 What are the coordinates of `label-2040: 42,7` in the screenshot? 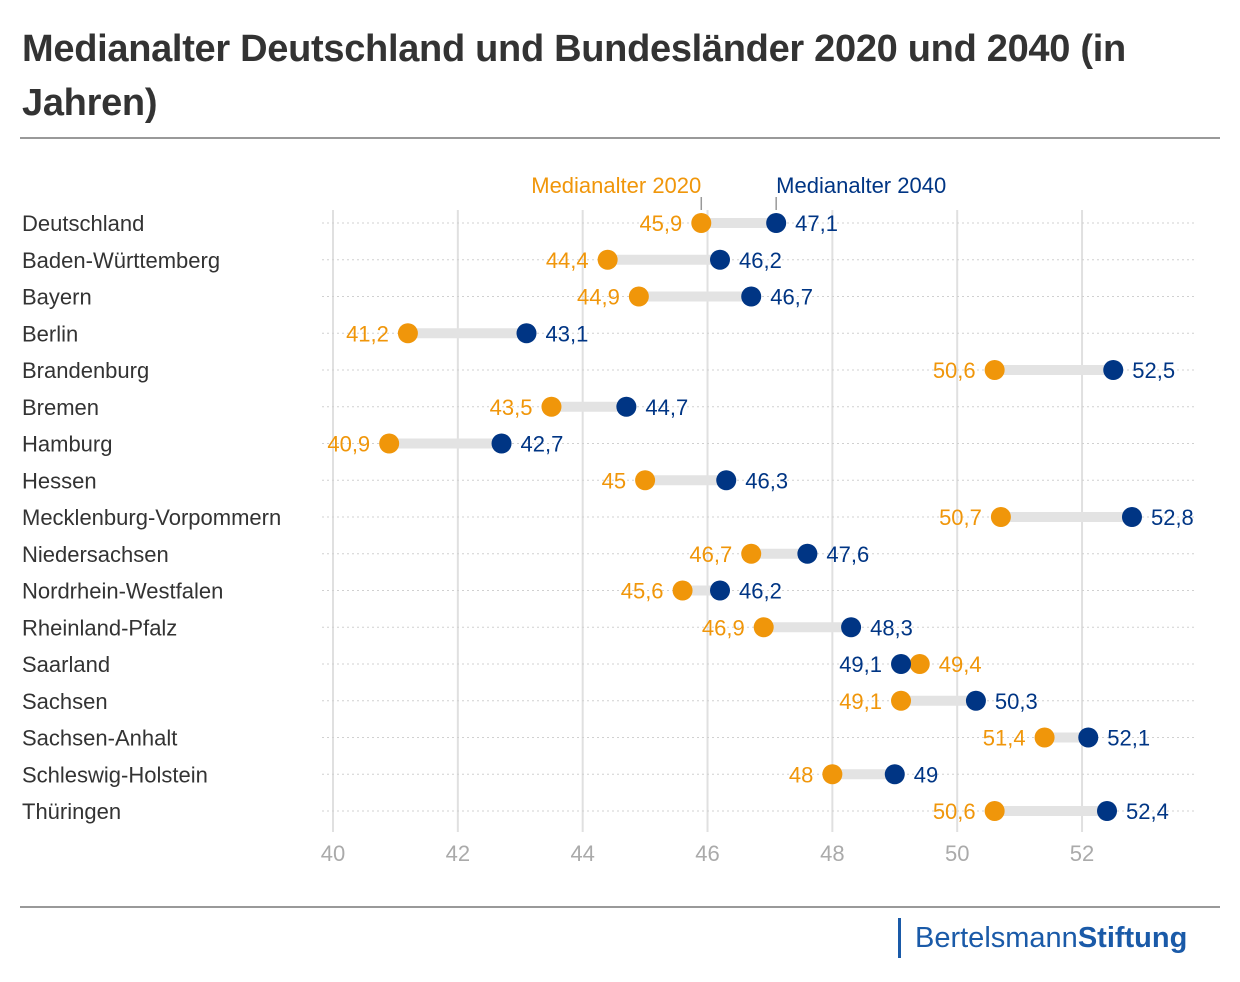 It's located at (542, 444).